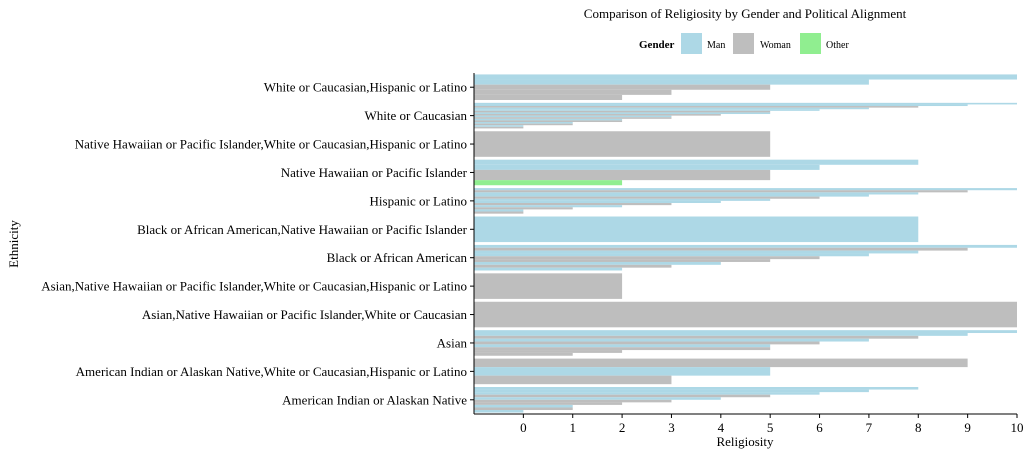 This screenshot has width=1024, height=457. Describe the element at coordinates (775, 45) in the screenshot. I see `legend-label-woman: Woman` at that location.